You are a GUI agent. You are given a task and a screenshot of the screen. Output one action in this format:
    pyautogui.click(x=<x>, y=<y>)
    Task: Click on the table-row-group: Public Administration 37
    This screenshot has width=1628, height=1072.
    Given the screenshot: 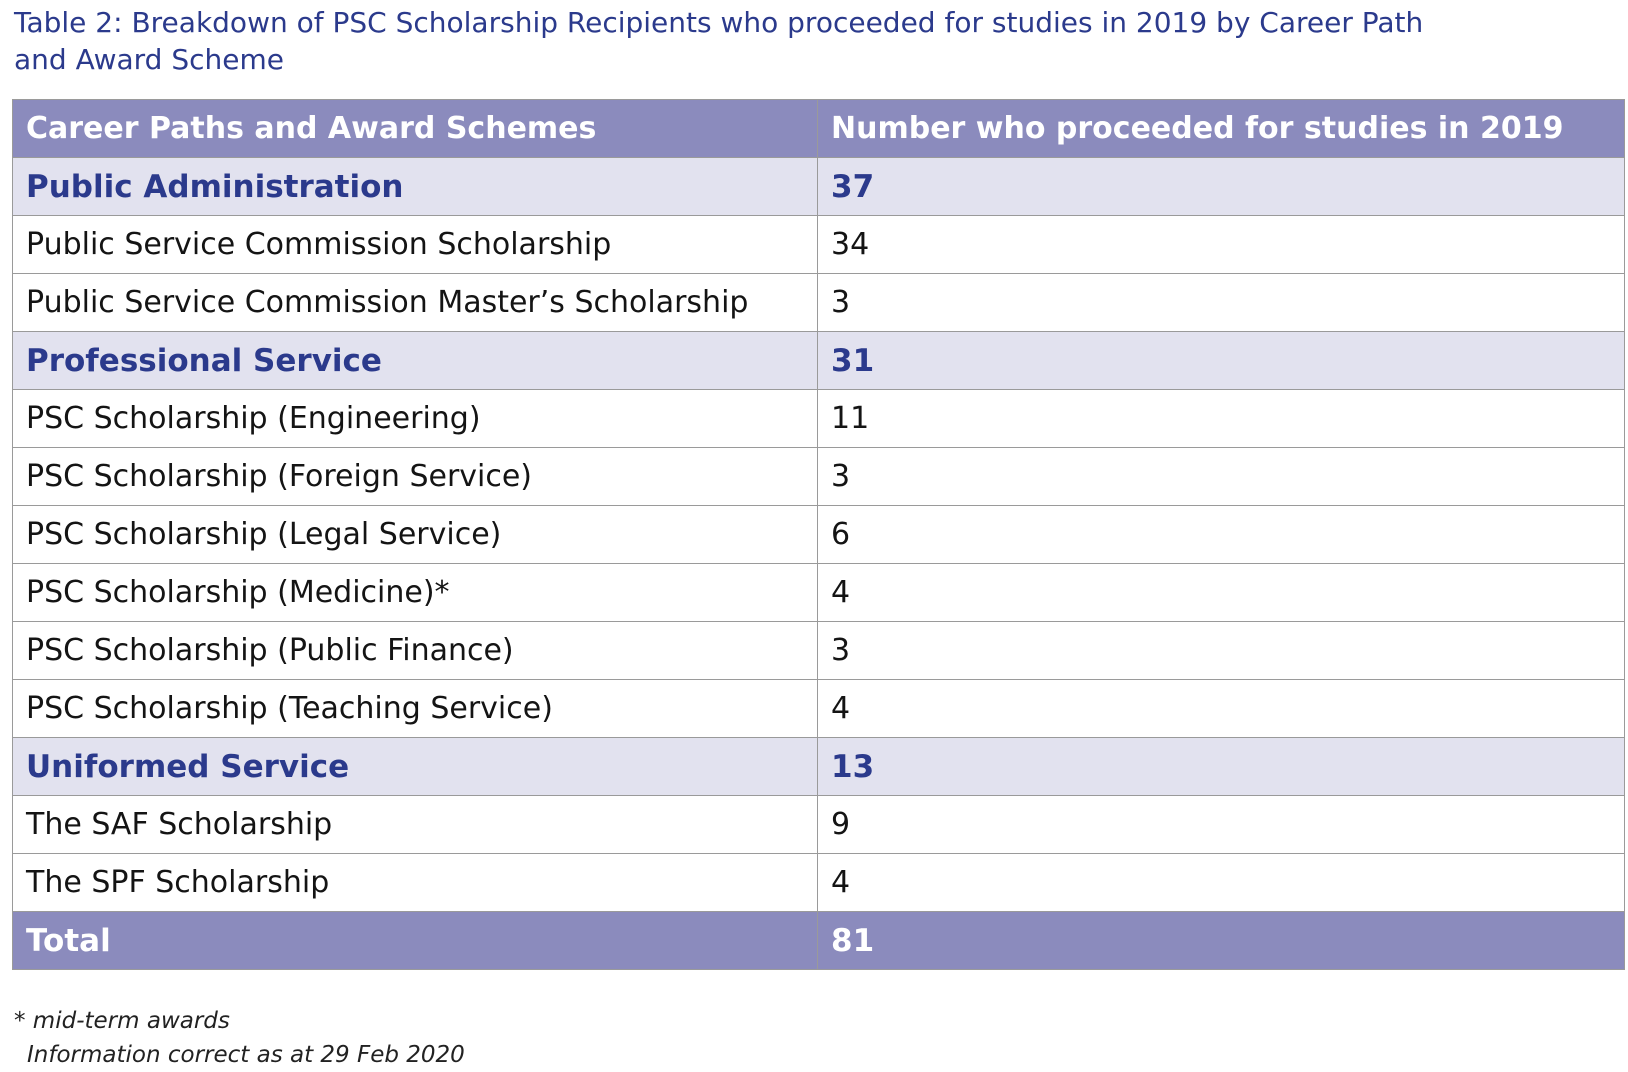 What is the action you would take?
    pyautogui.click(x=818, y=186)
    